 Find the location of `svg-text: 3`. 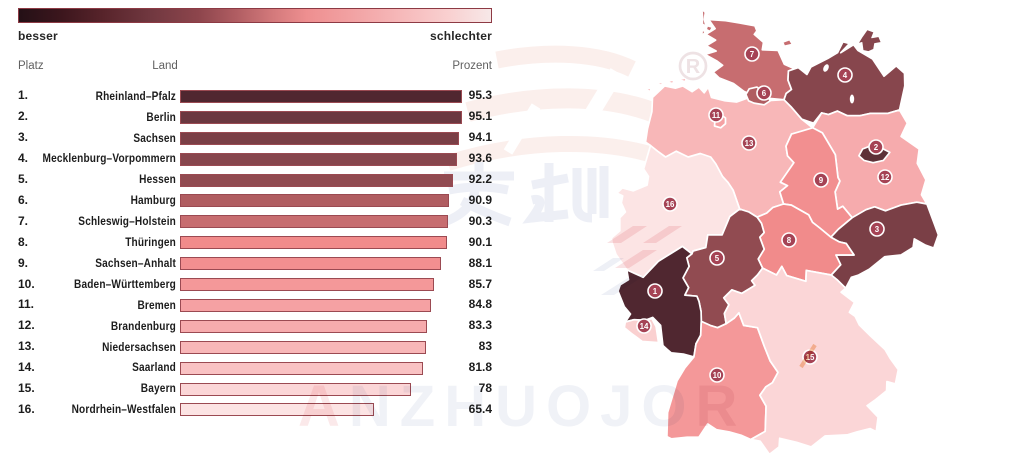

svg-text: 3 is located at coordinates (877, 229).